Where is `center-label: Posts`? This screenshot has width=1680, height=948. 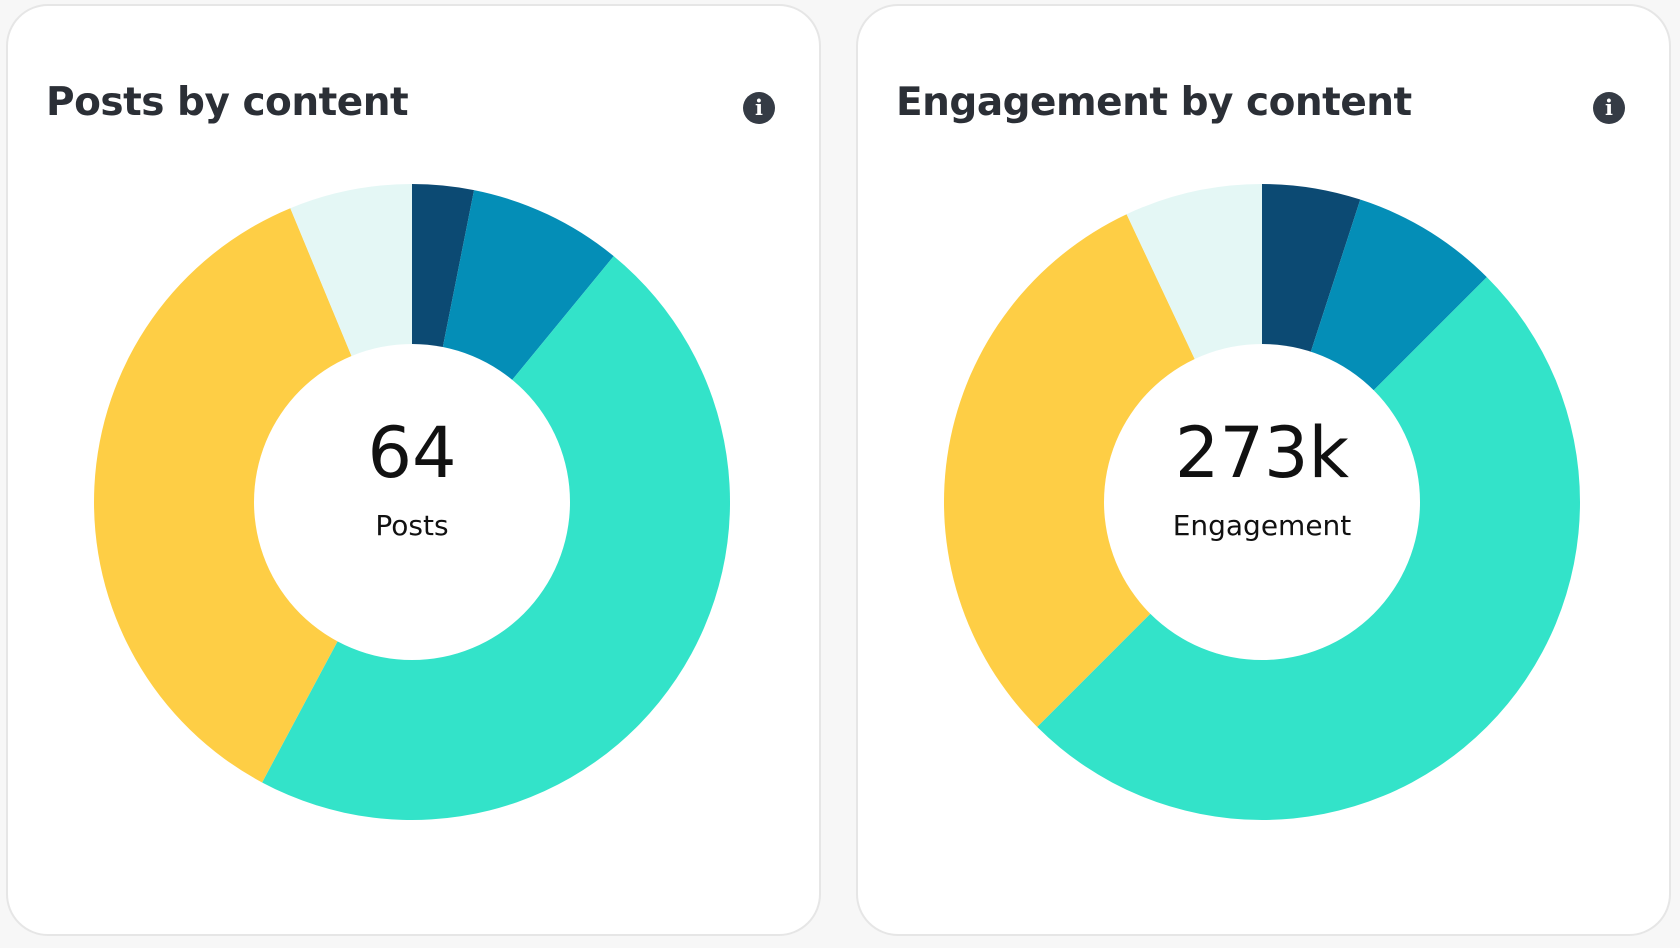 center-label: Posts is located at coordinates (411, 525).